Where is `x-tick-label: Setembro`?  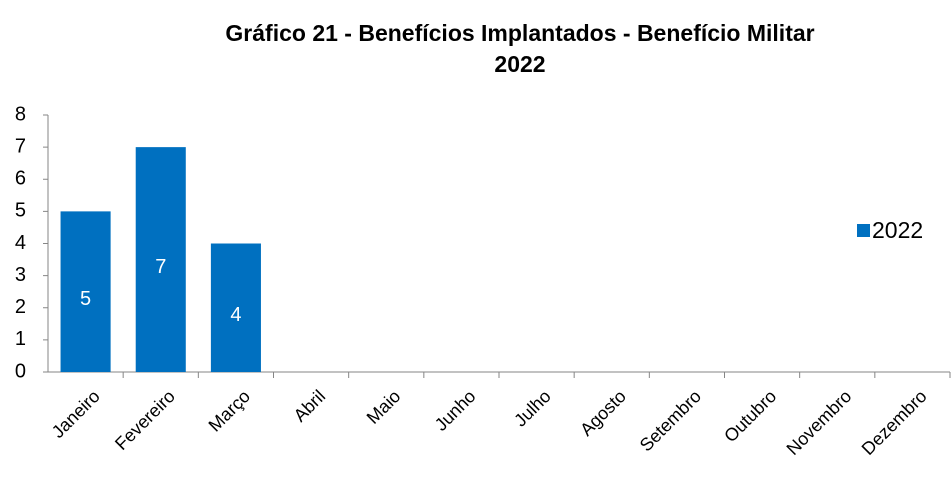
x-tick-label: Setembro is located at coordinates (670, 420).